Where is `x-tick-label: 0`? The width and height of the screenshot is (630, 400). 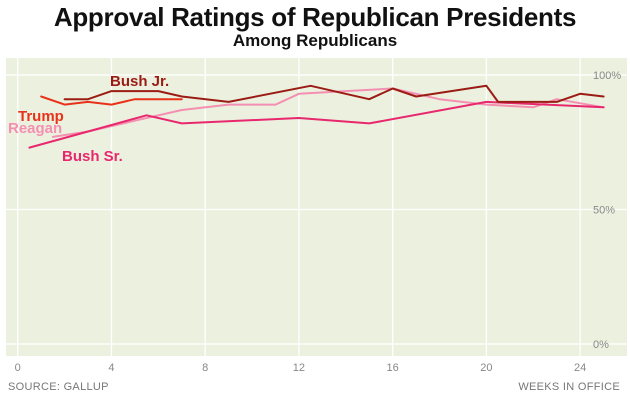
x-tick-label: 0 is located at coordinates (18, 368).